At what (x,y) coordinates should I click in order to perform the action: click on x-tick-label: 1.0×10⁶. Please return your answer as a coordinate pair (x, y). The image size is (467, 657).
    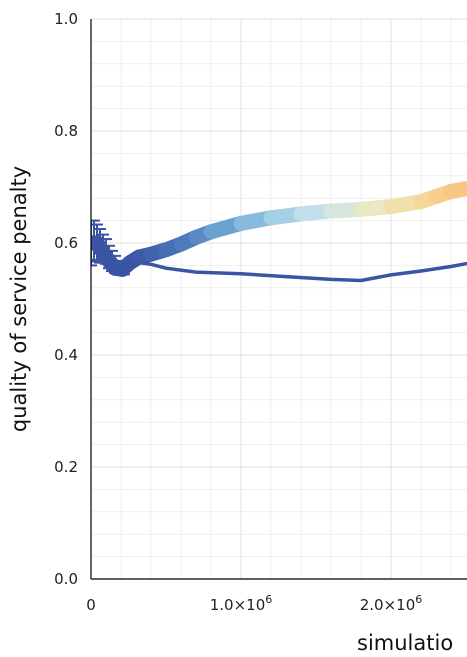
    Looking at the image, I should click on (241, 603).